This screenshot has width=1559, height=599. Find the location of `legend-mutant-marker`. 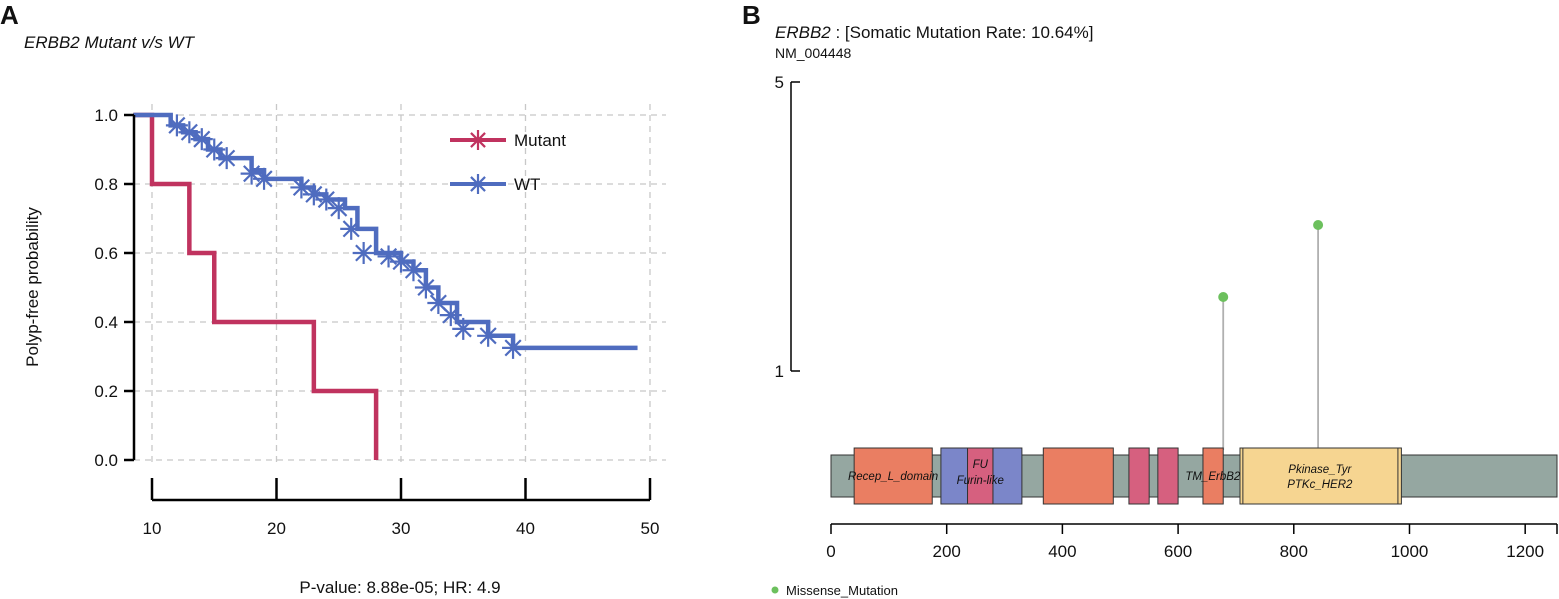

legend-mutant-marker is located at coordinates (478, 140).